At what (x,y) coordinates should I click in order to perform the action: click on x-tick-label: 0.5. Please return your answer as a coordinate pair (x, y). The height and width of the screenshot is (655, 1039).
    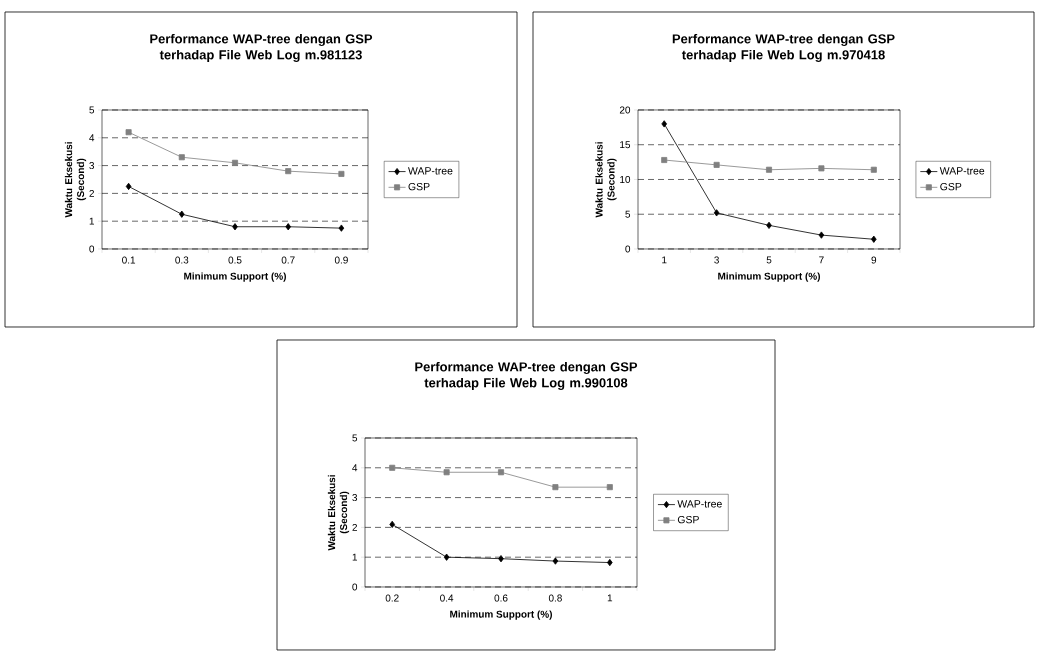
    Looking at the image, I should click on (235, 260).